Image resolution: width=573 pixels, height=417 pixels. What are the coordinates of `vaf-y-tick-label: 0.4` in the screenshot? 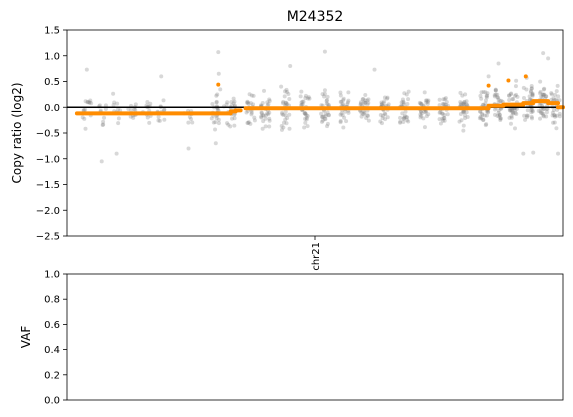 It's located at (52, 350).